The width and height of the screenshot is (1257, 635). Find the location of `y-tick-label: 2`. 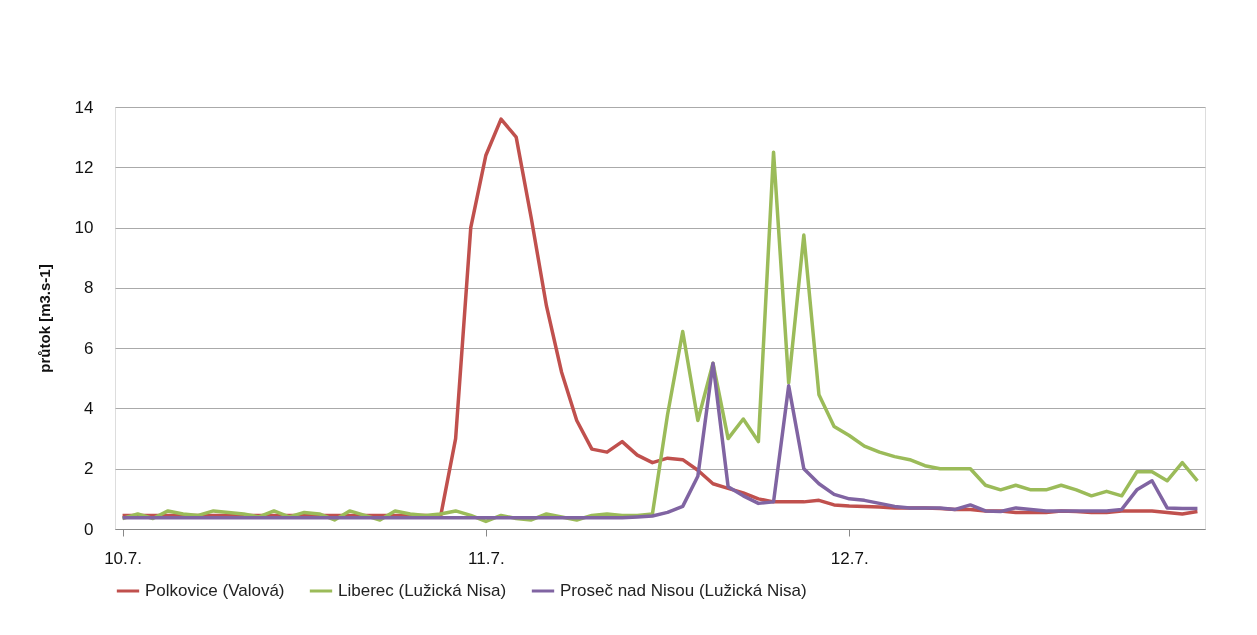

y-tick-label: 2 is located at coordinates (89, 469).